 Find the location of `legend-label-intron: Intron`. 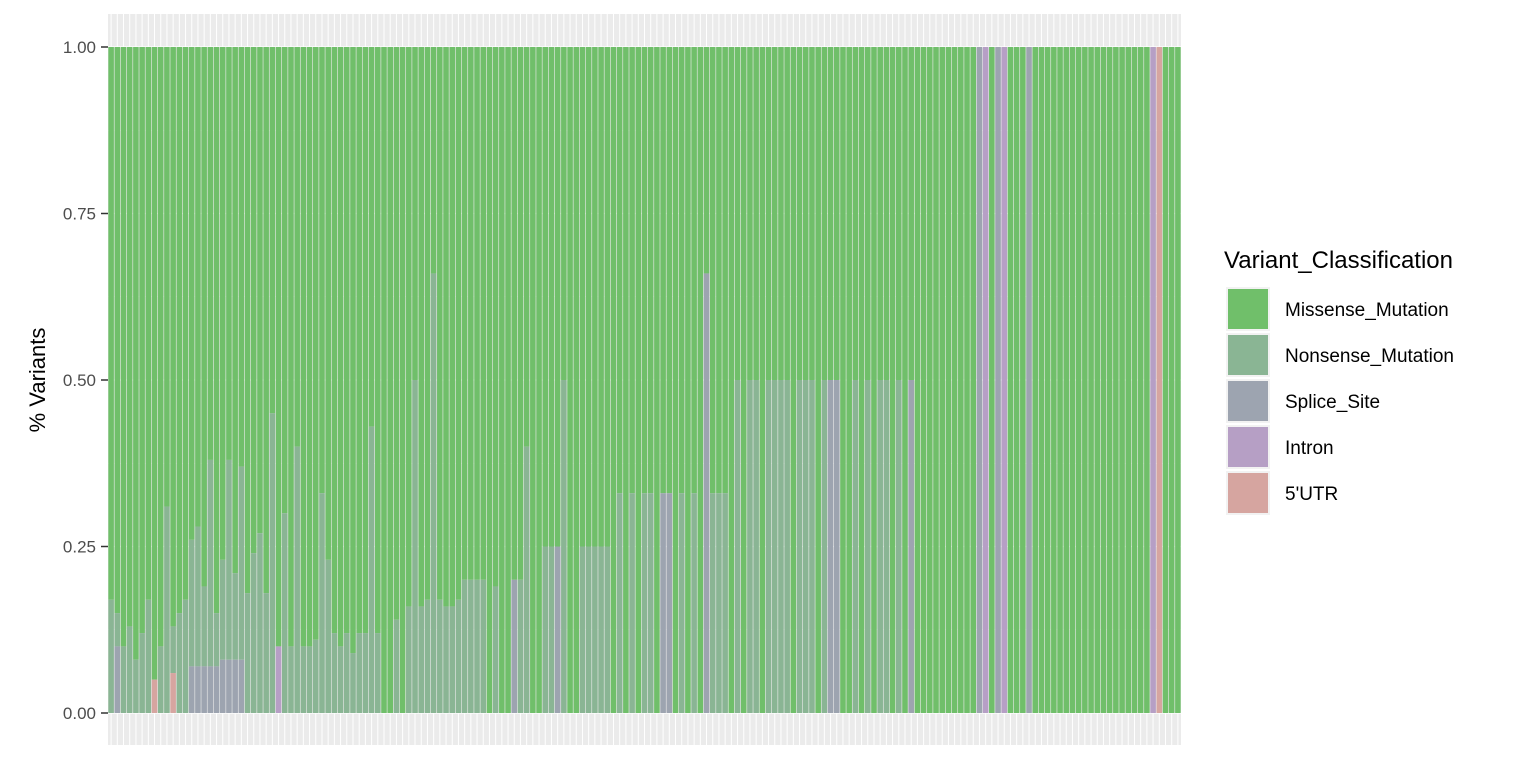

legend-label-intron: Intron is located at coordinates (1309, 448).